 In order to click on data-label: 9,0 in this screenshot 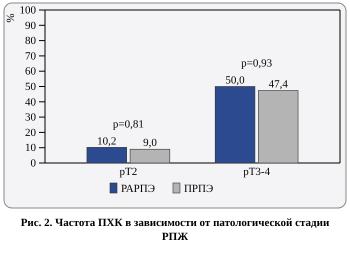, I will do `click(150, 143)`.